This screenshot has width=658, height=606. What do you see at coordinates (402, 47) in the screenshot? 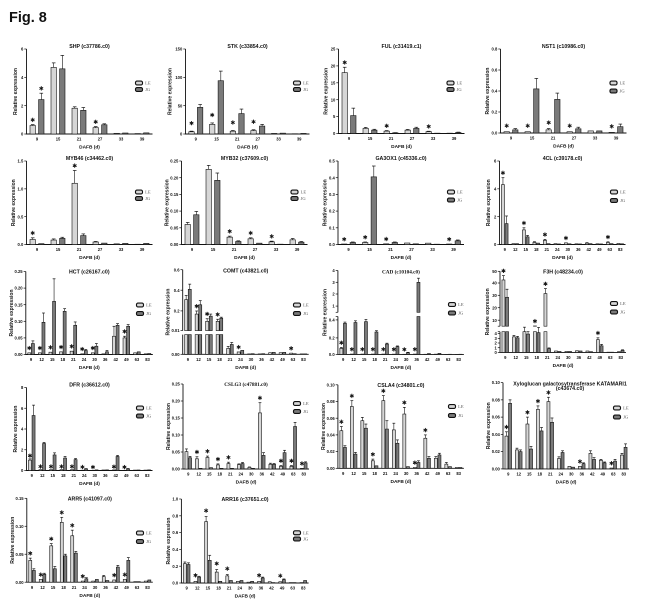
I see `svg-text: FUL (c31419.c1)` at bounding box center [402, 47].